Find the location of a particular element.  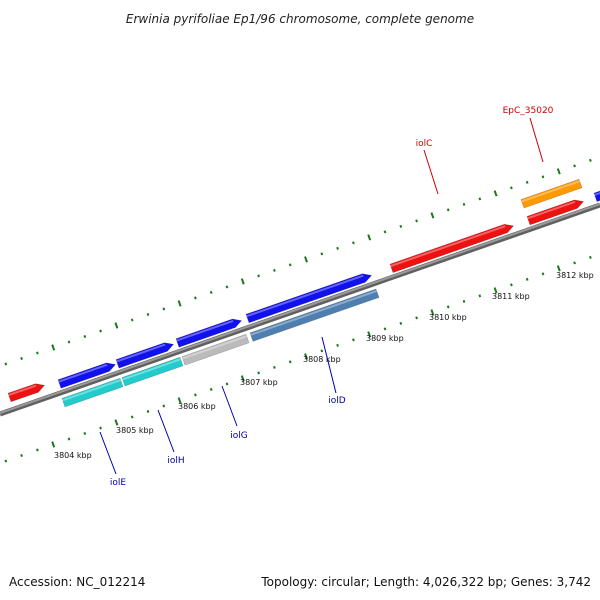

tick-label-3805: 3805 kbp is located at coordinates (135, 430).